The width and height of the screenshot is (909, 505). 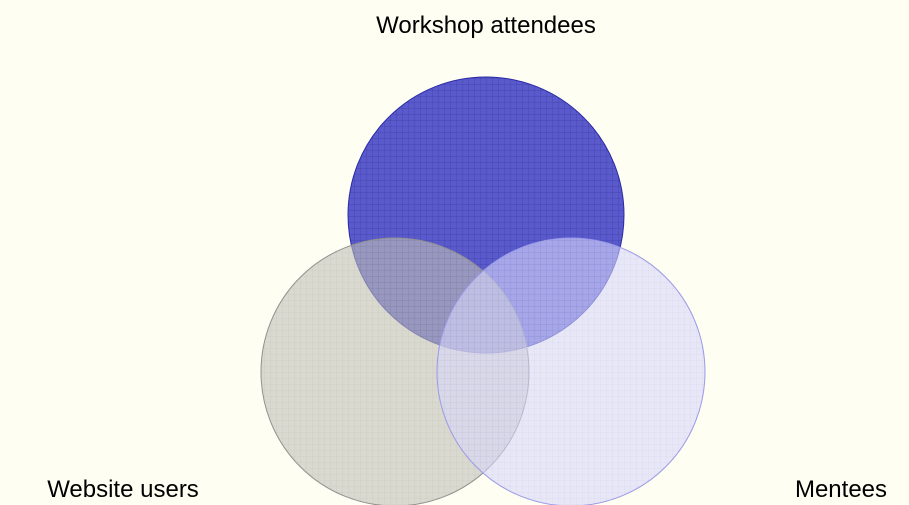 I want to click on set-label-workshop-attendees: Workshop attendees, so click(x=486, y=25).